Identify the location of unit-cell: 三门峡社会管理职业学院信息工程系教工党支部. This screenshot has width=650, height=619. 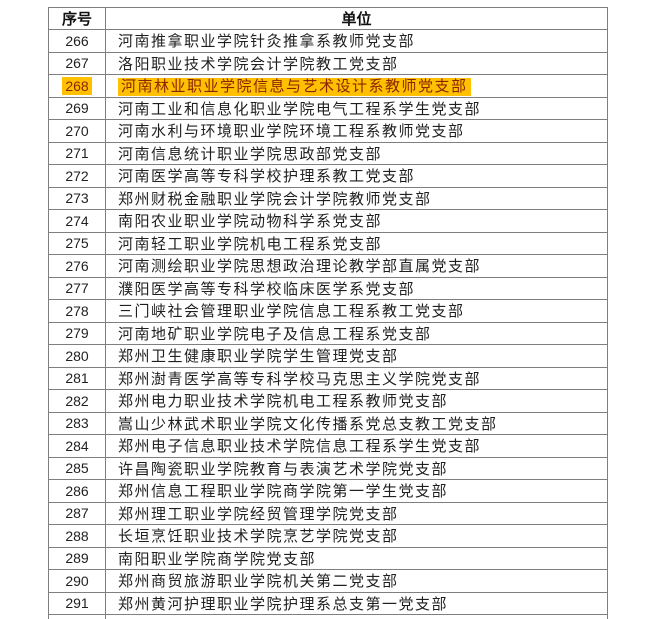
(356, 311).